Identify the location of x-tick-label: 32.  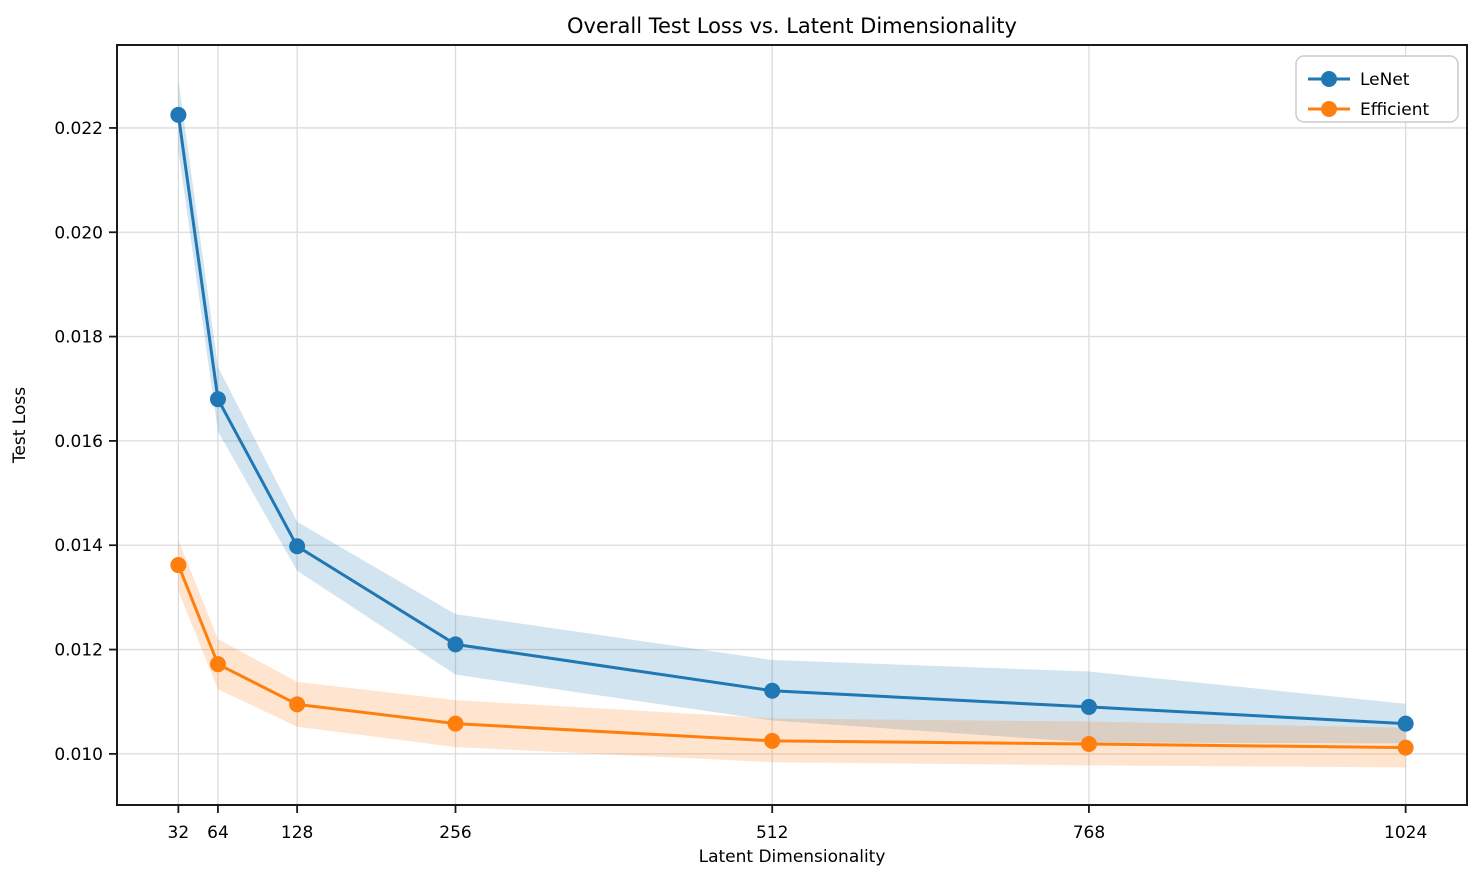
(179, 833).